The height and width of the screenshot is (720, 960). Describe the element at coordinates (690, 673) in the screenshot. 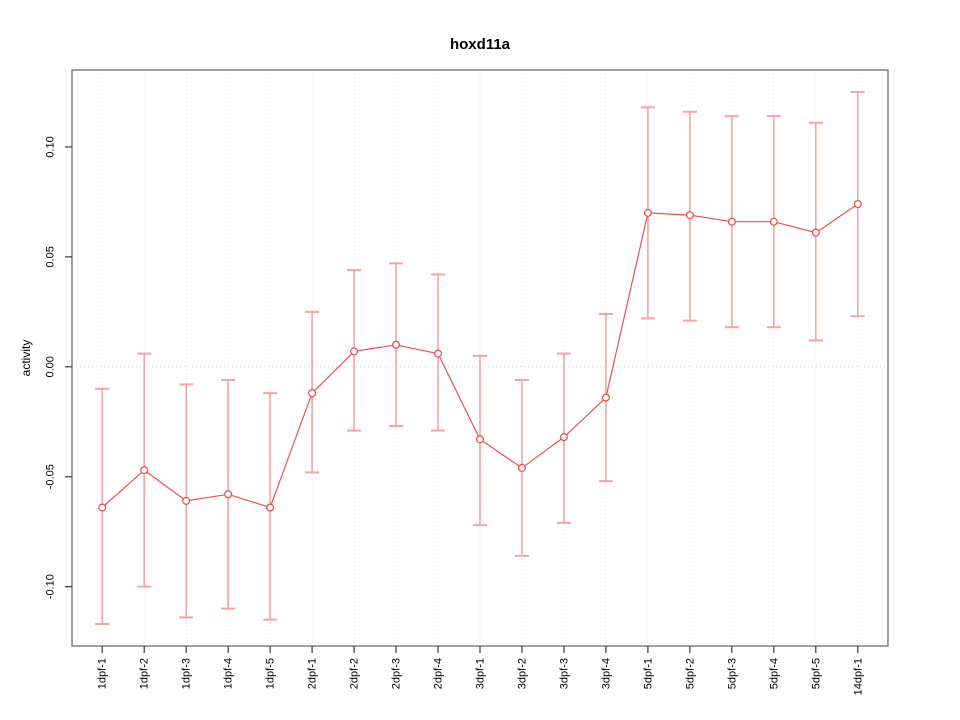

I see `x-tick-label: 5dpf-2` at that location.